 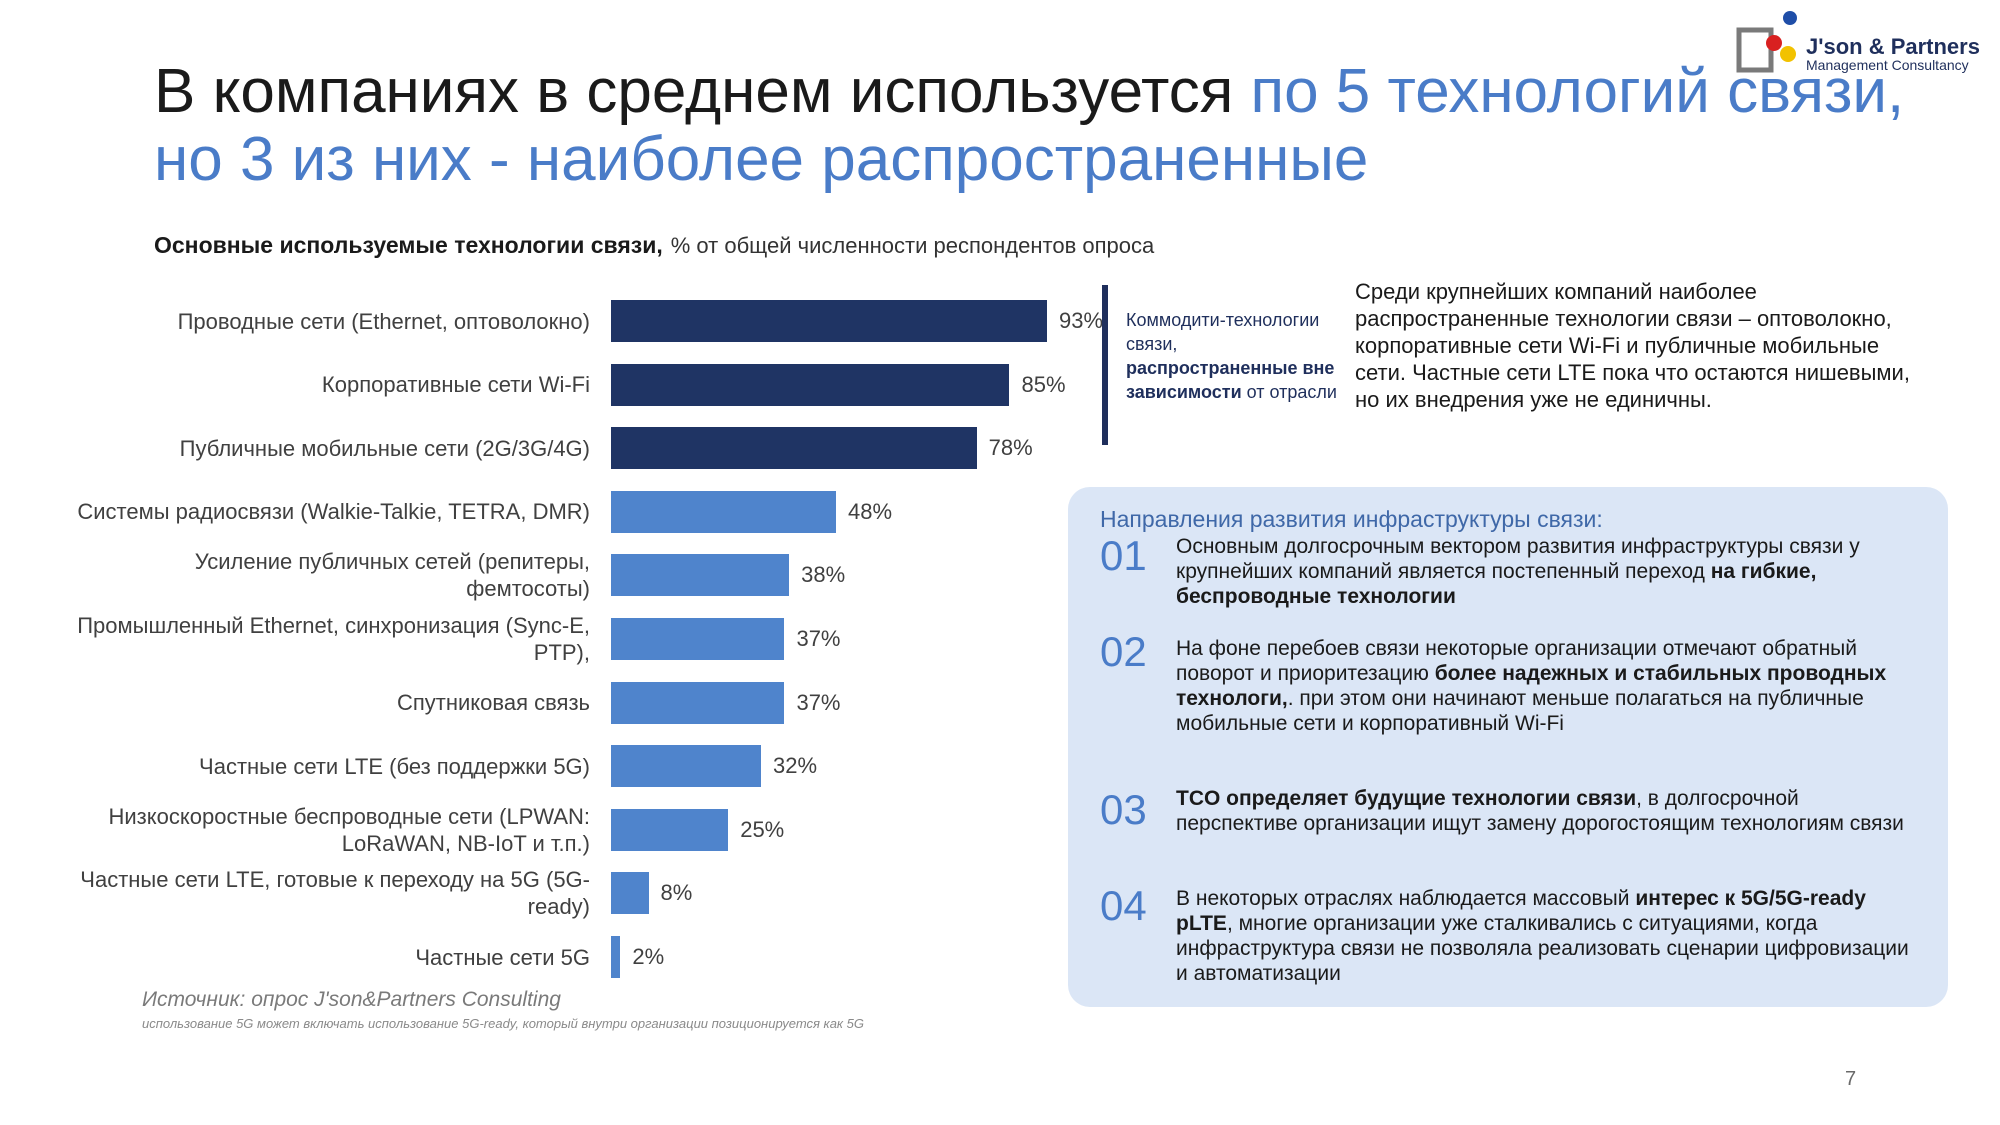 I want to click on commodity-text-1: Коммодити-технологии связи,, so click(x=1223, y=332).